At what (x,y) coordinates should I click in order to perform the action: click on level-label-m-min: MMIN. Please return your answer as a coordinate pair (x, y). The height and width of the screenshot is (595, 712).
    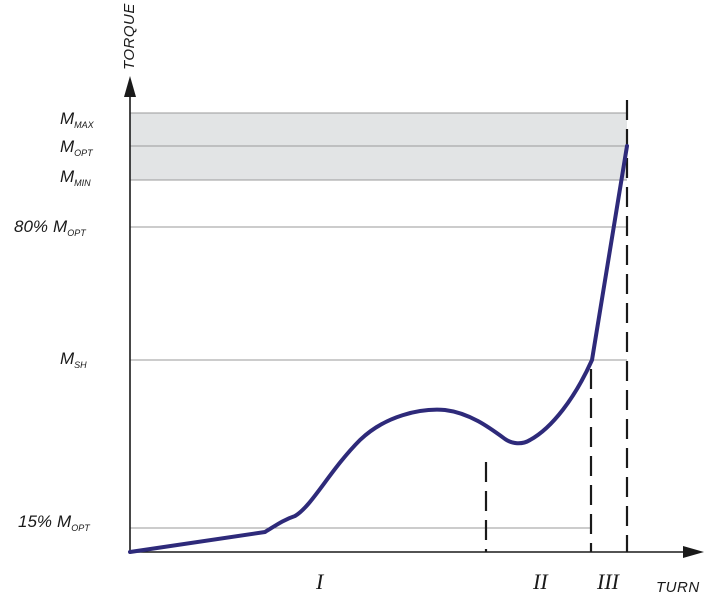
    Looking at the image, I should click on (75, 177).